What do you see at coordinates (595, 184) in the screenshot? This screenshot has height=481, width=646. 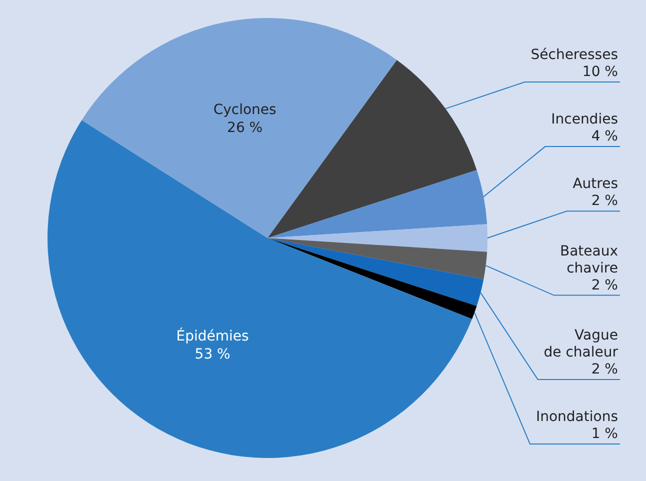 I see `slice-label: Autres` at bounding box center [595, 184].